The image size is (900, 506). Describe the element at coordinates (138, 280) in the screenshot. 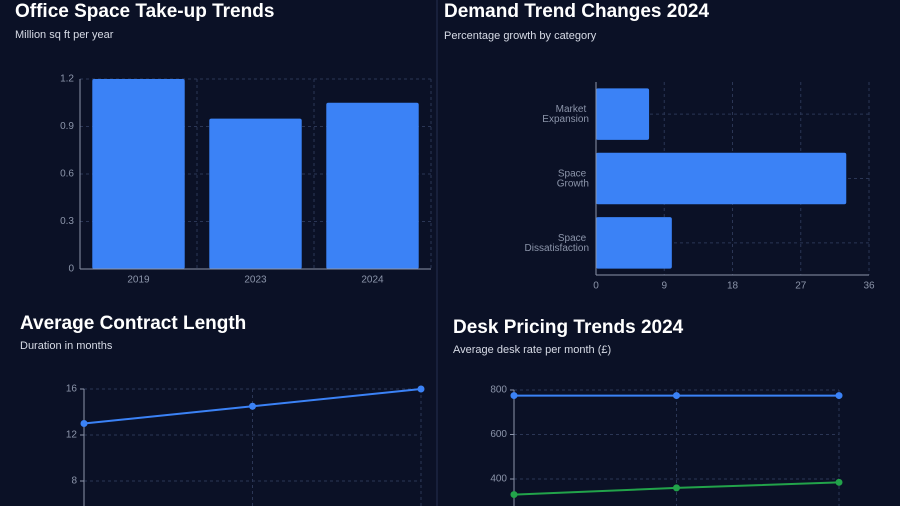

I see `x-tick-label: 2019` at that location.